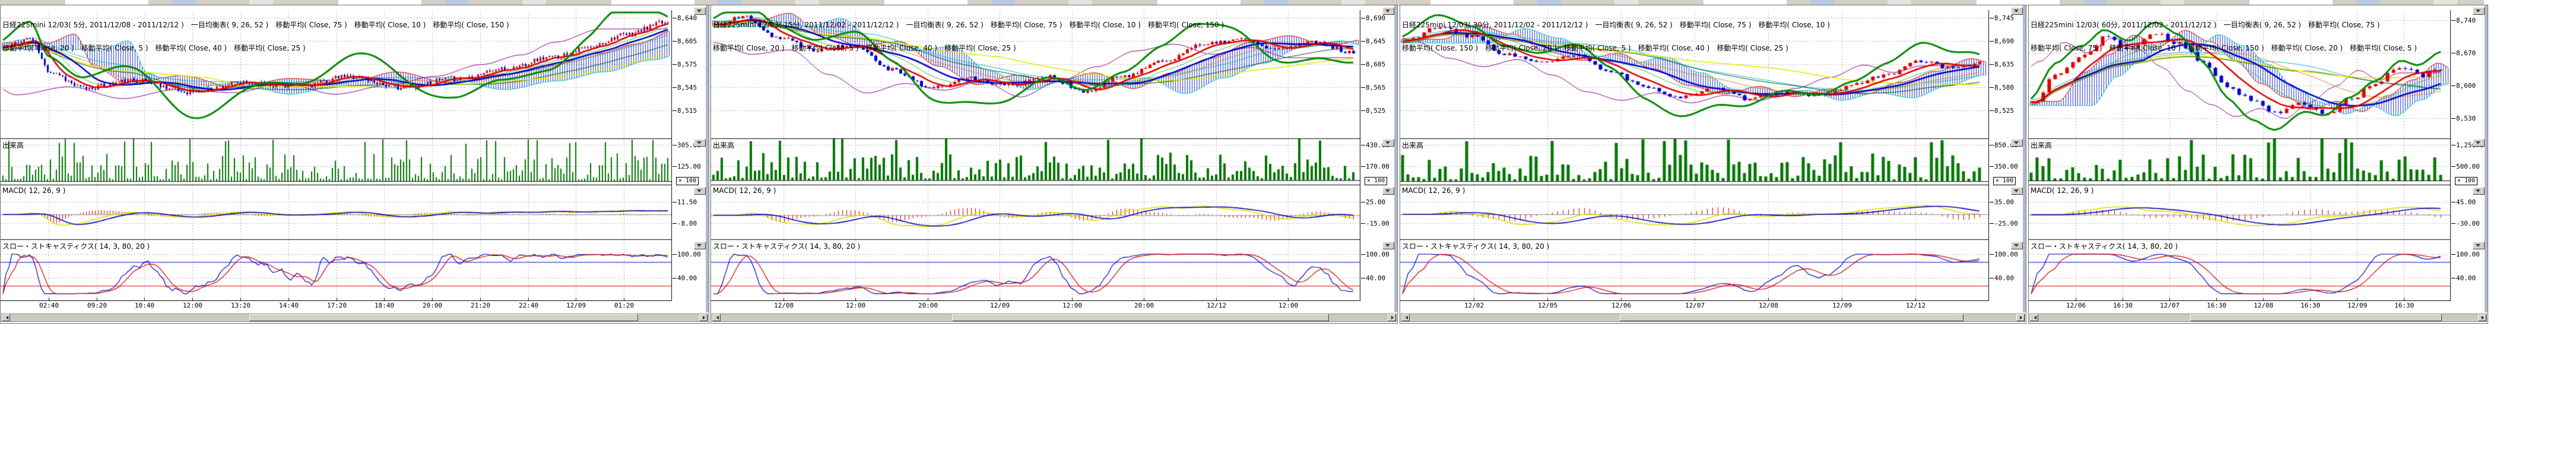  What do you see at coordinates (481, 305) in the screenshot?
I see `time-tick-label: 21:20` at bounding box center [481, 305].